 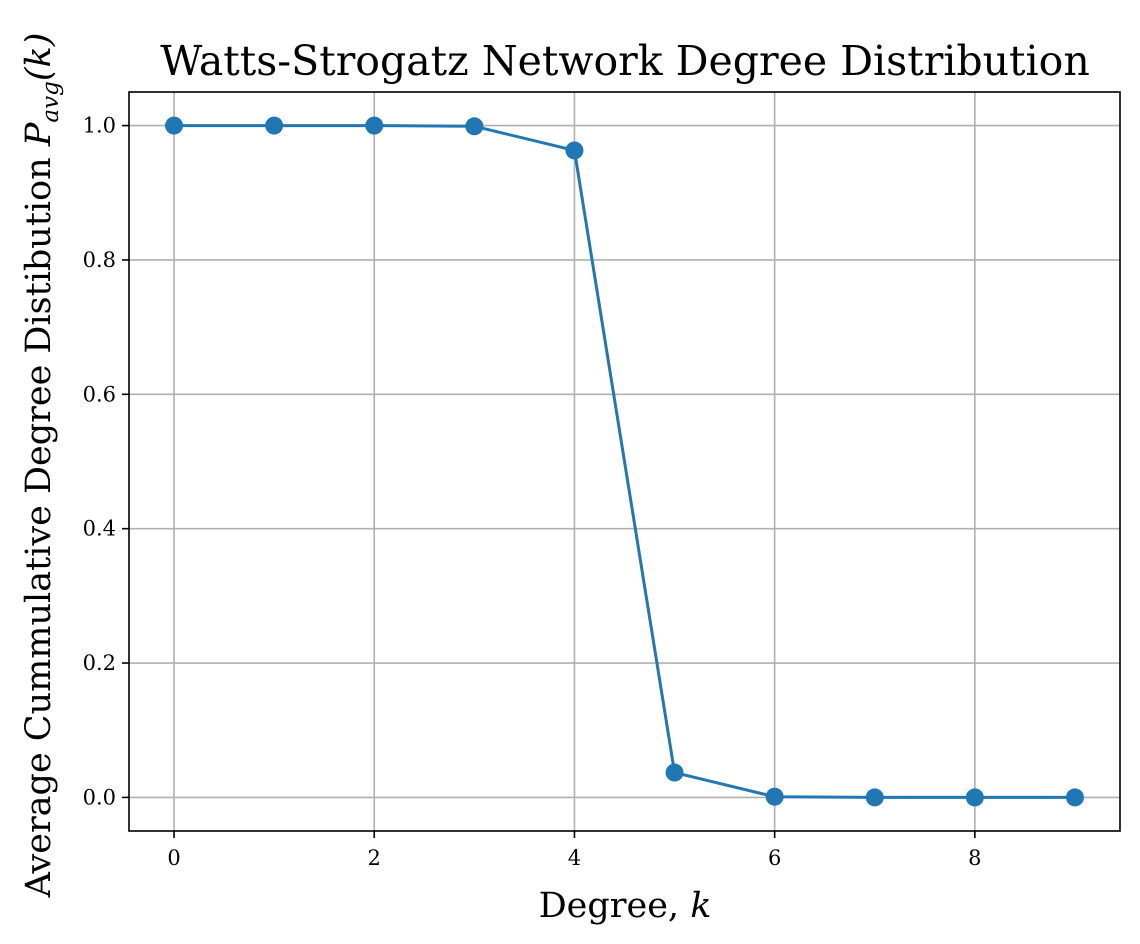 I want to click on x-tick-label: 4, so click(x=574, y=858).